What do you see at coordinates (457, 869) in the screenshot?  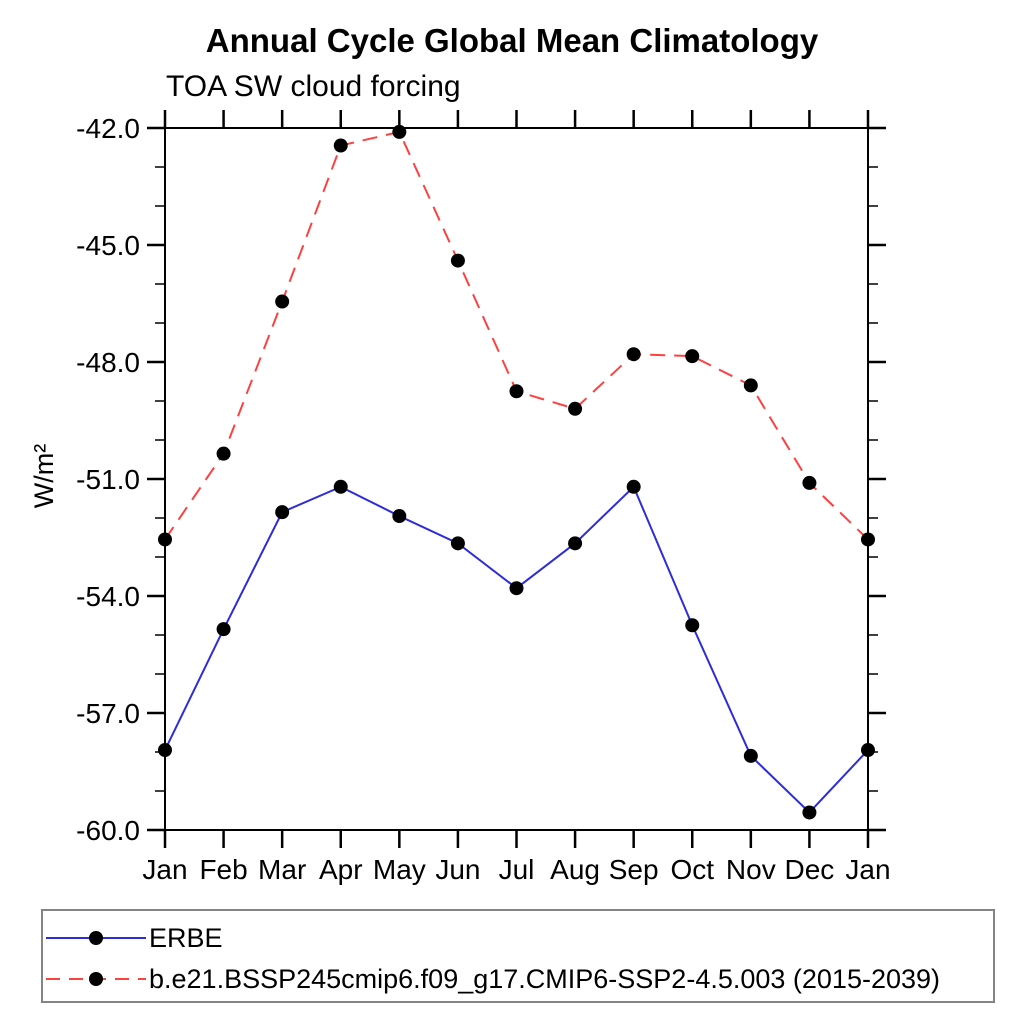 I see `x-tick-label: Jun` at bounding box center [457, 869].